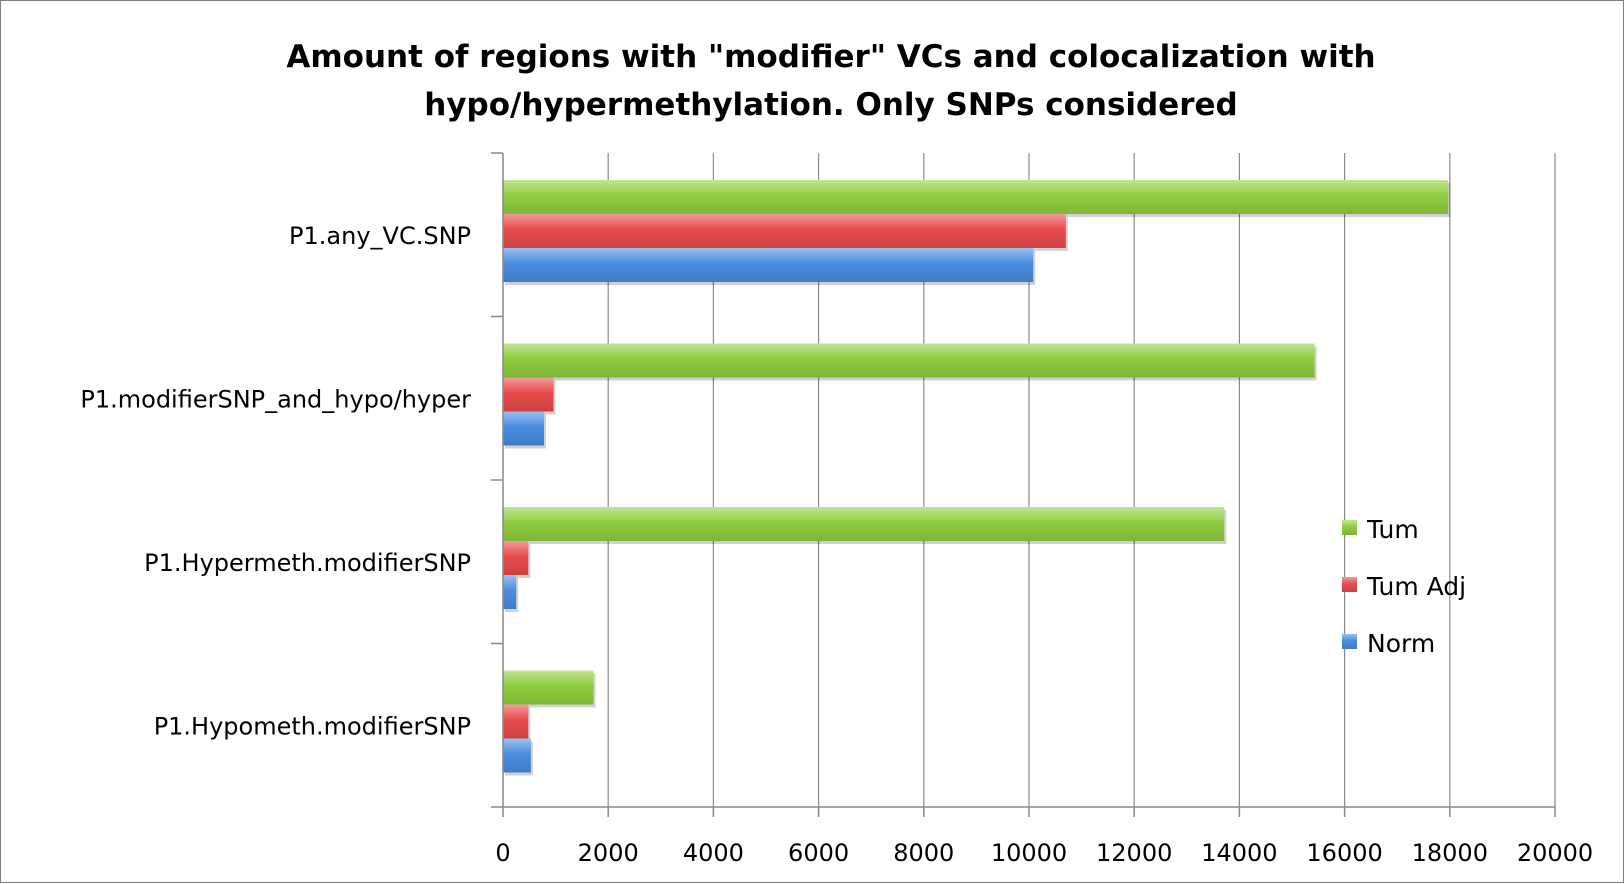 The width and height of the screenshot is (1624, 884). What do you see at coordinates (1349, 641) in the screenshot?
I see `legend-swatch-norm` at bounding box center [1349, 641].